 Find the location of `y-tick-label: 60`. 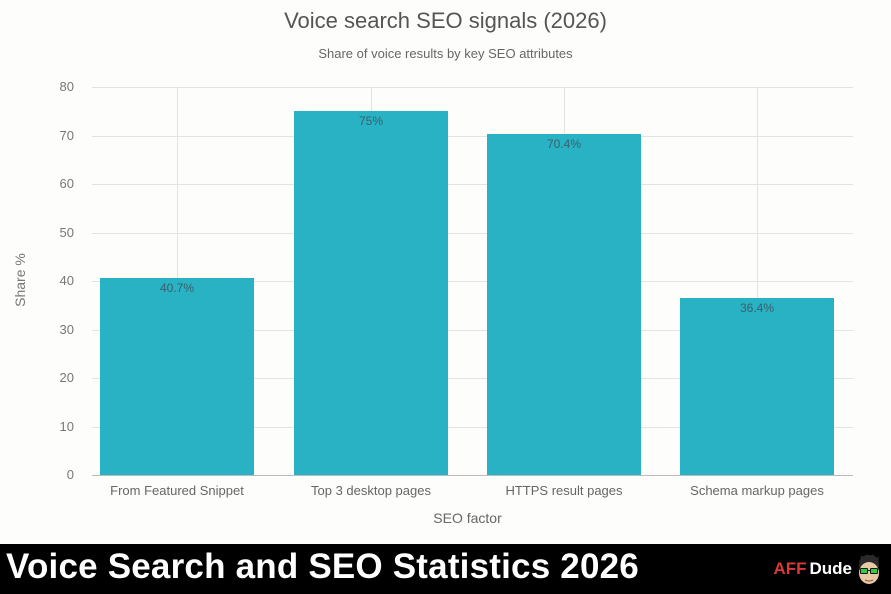

y-tick-label: 60 is located at coordinates (66, 183).